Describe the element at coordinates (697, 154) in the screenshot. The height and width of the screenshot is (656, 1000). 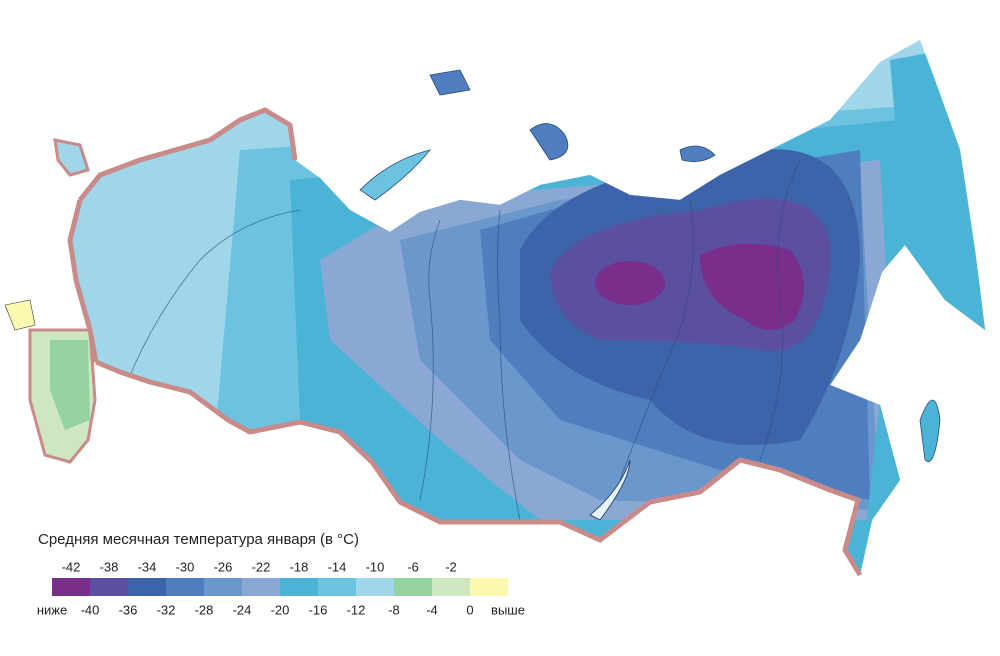
I see `island-new-siberian` at that location.